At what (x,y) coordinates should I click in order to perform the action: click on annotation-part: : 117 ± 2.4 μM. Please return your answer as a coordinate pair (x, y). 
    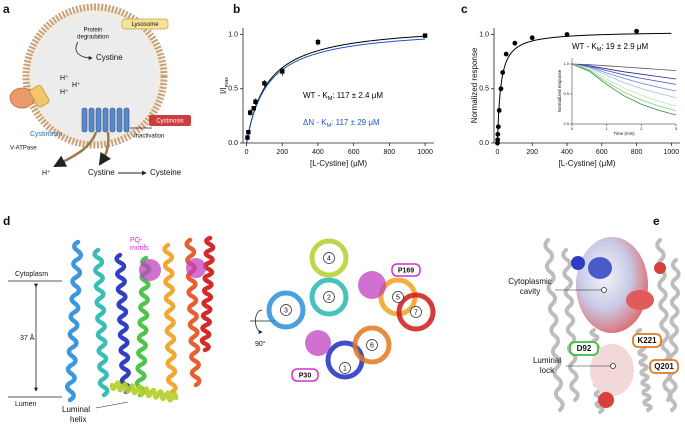
    Looking at the image, I should click on (357, 95).